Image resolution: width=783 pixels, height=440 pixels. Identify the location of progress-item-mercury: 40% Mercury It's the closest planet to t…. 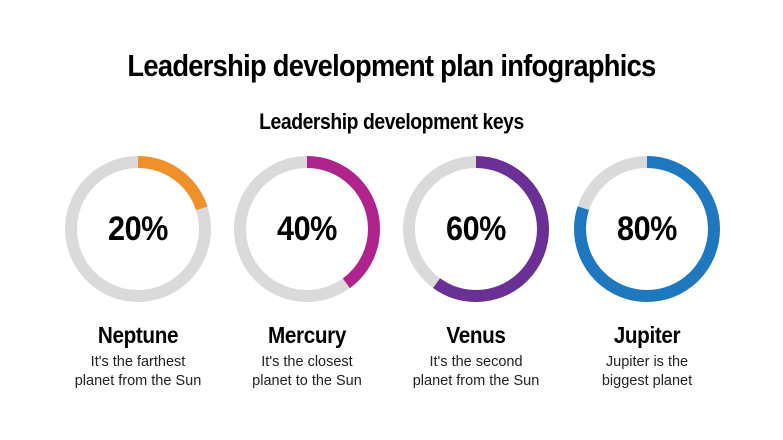
(307, 272).